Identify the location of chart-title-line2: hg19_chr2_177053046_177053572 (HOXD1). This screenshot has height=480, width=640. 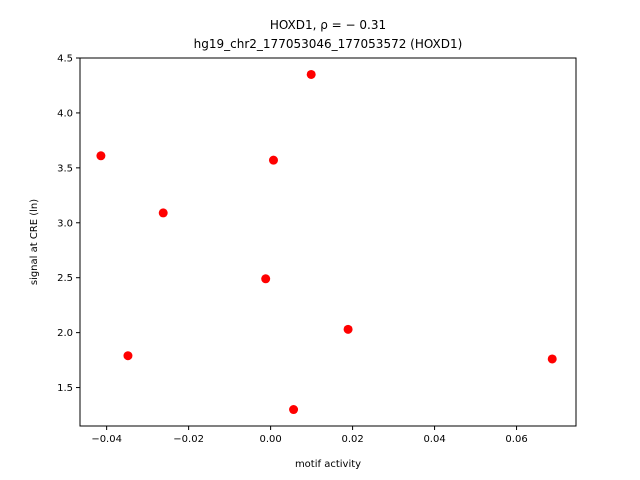
(328, 44).